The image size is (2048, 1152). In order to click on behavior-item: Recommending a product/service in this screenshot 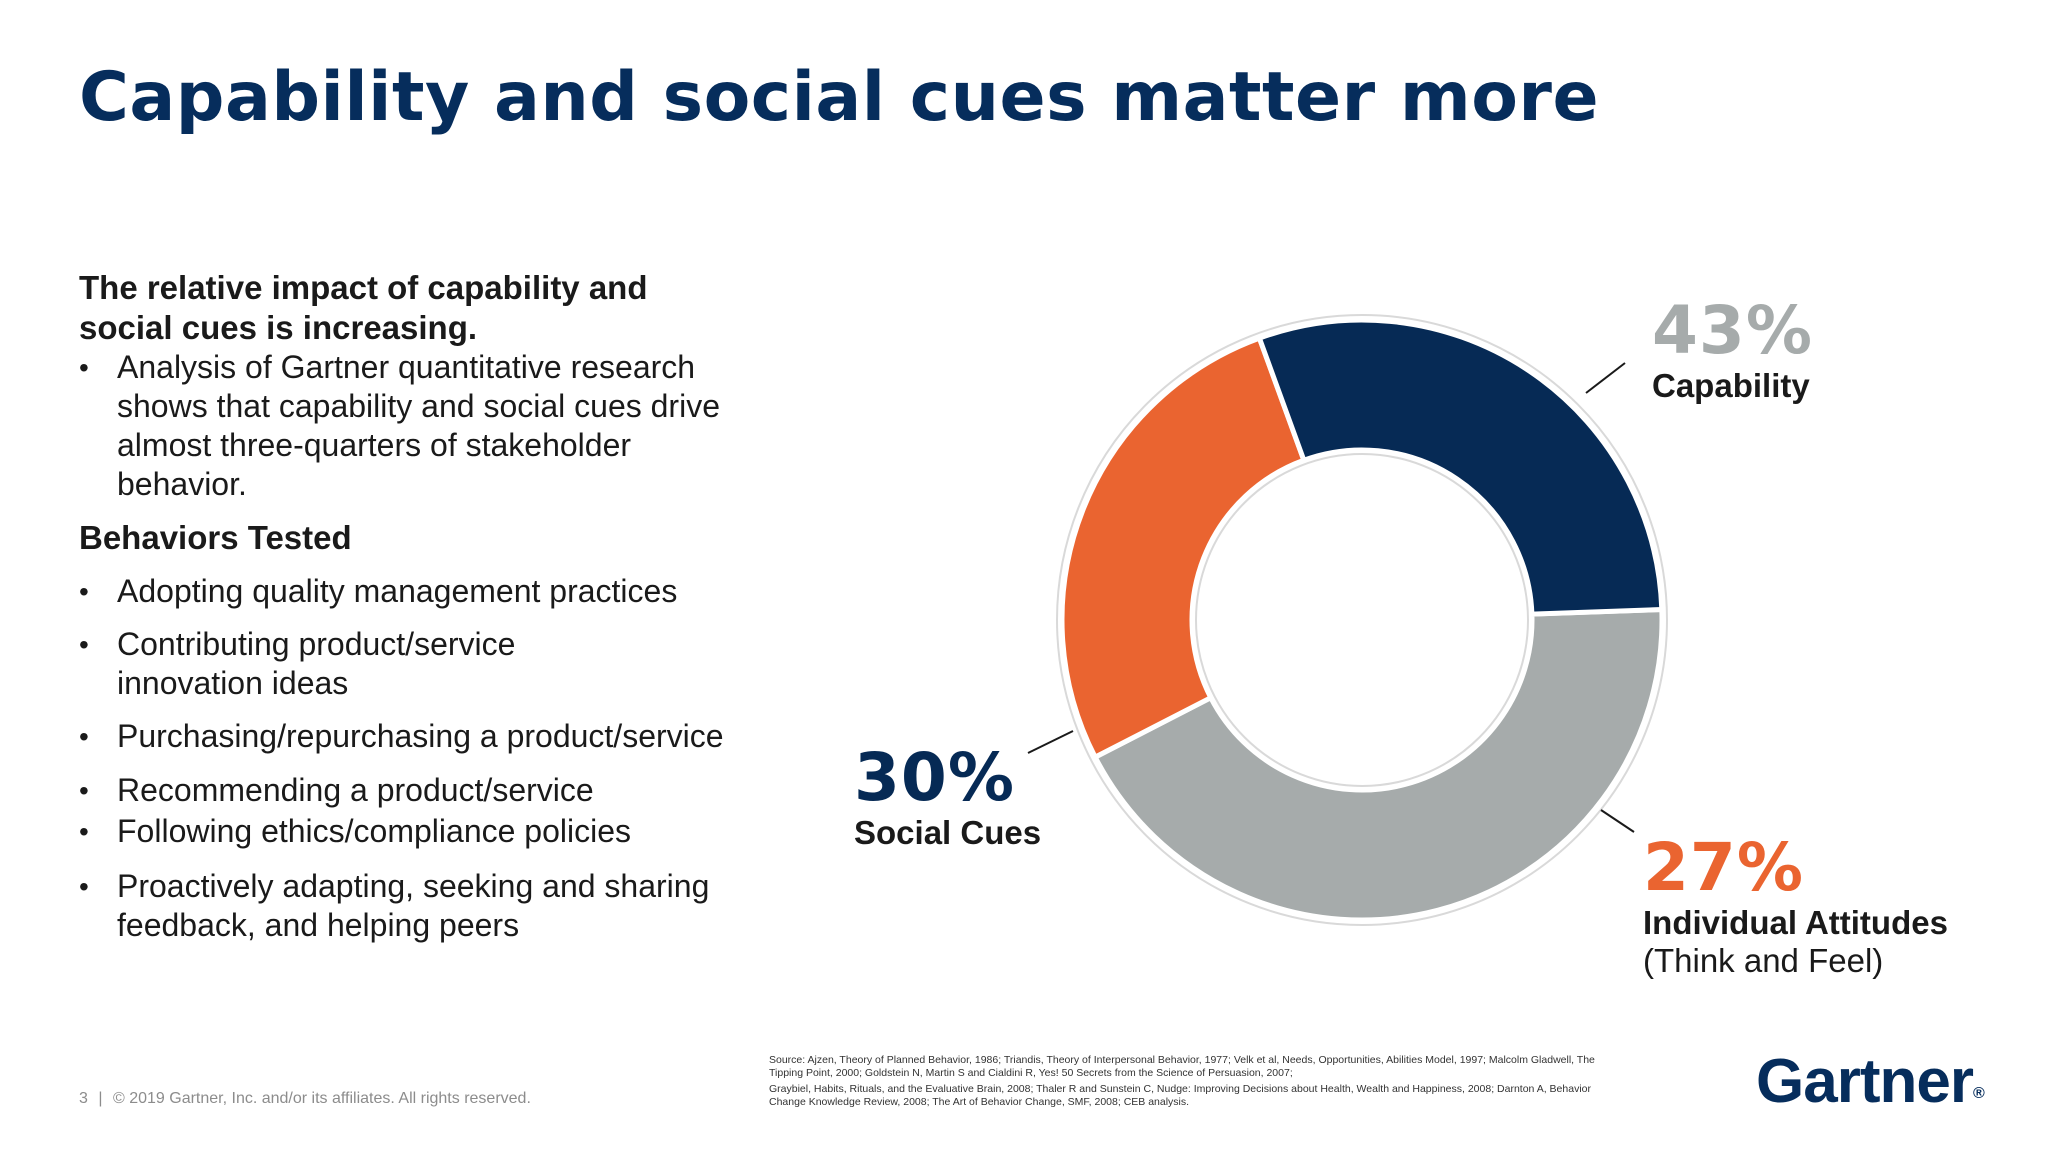, I will do `click(429, 790)`.